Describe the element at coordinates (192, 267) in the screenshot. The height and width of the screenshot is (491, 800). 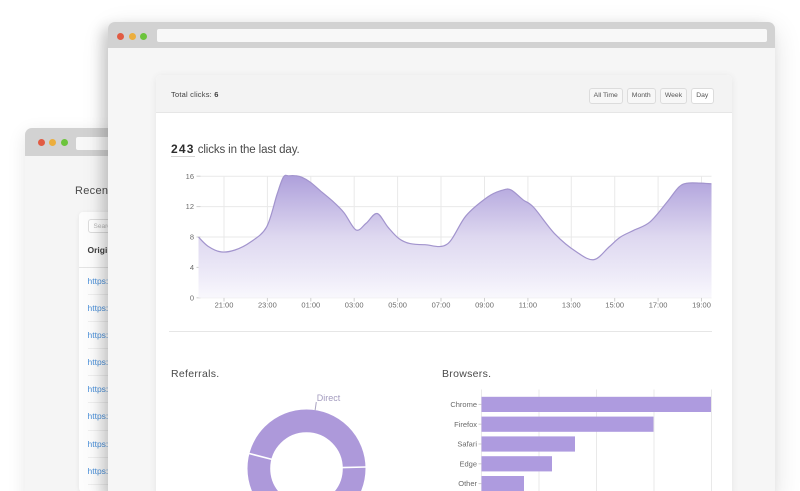
I see `svg-text: 4` at that location.